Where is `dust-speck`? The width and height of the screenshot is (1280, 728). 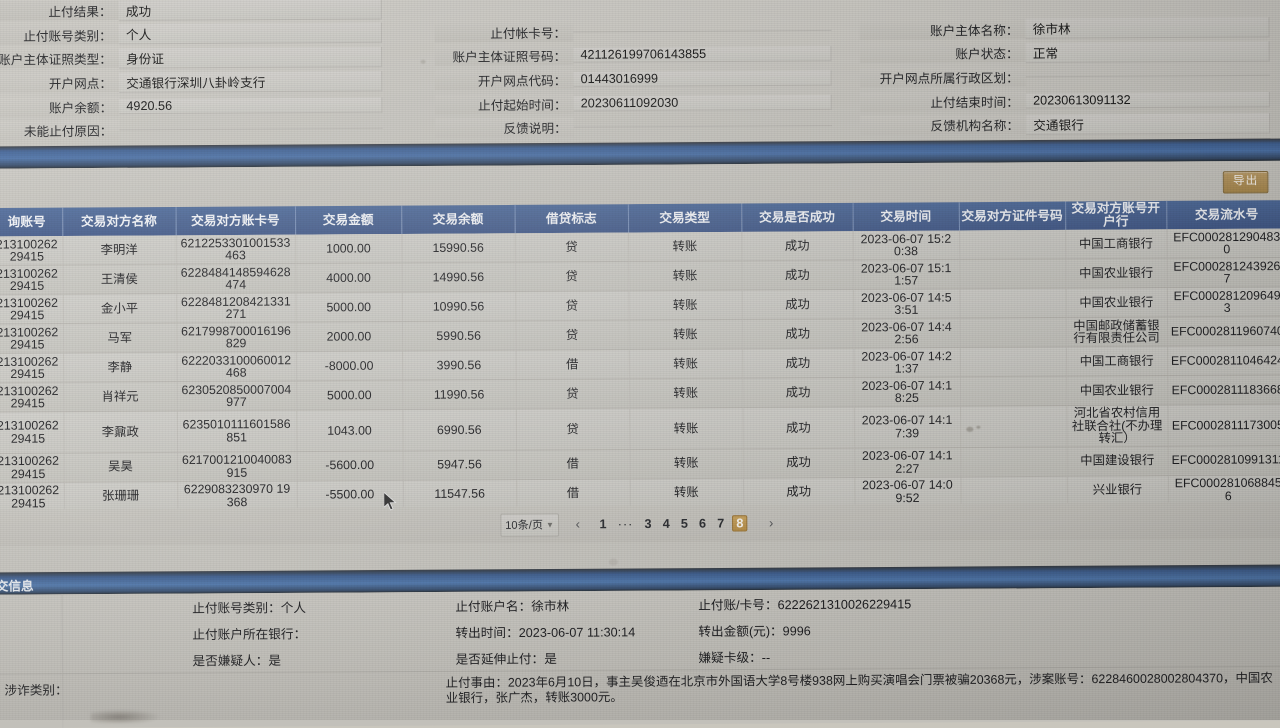 dust-speck is located at coordinates (613, 562).